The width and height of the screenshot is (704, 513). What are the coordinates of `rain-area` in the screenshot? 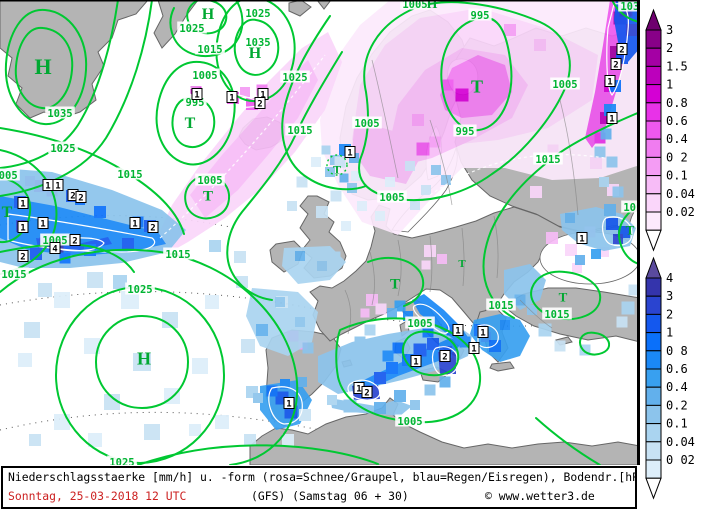 It's located at (282, 322).